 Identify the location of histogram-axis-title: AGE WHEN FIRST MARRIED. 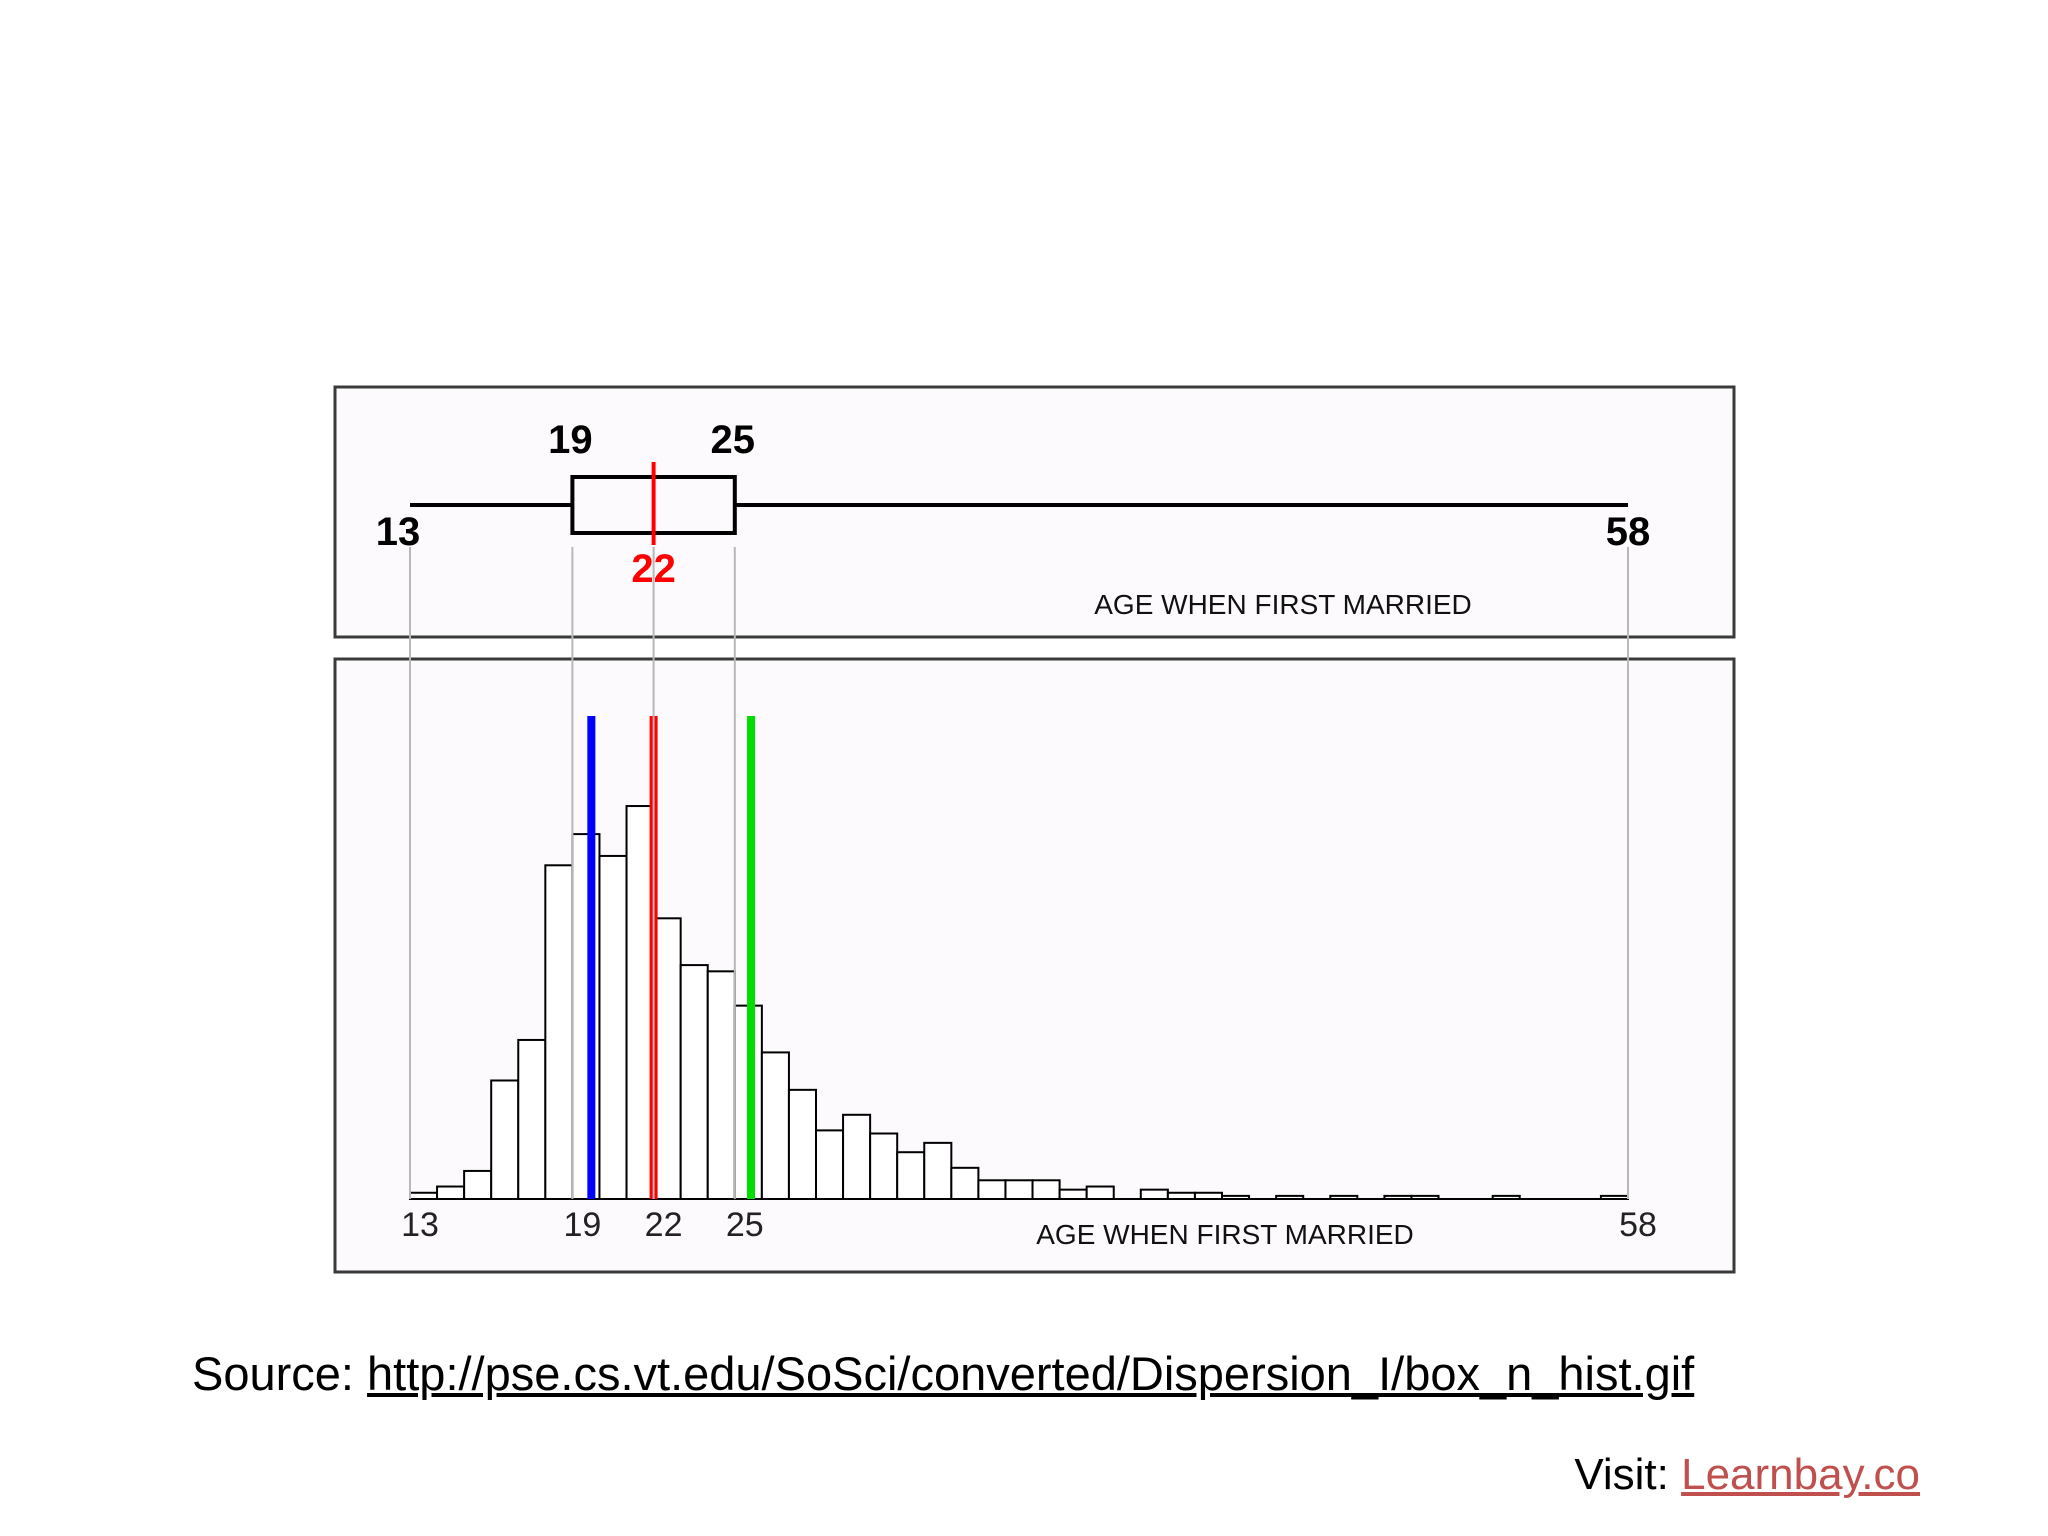
(1225, 1234).